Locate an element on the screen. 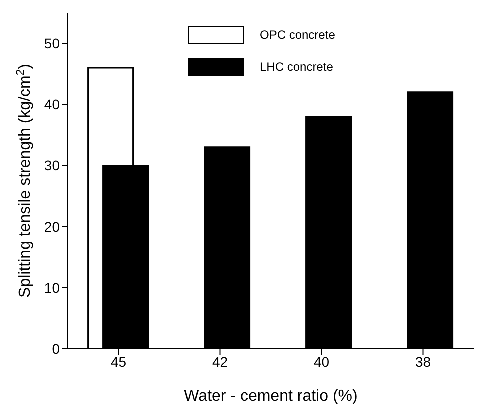 The height and width of the screenshot is (419, 484). y-tick-label: 30 is located at coordinates (52, 166).